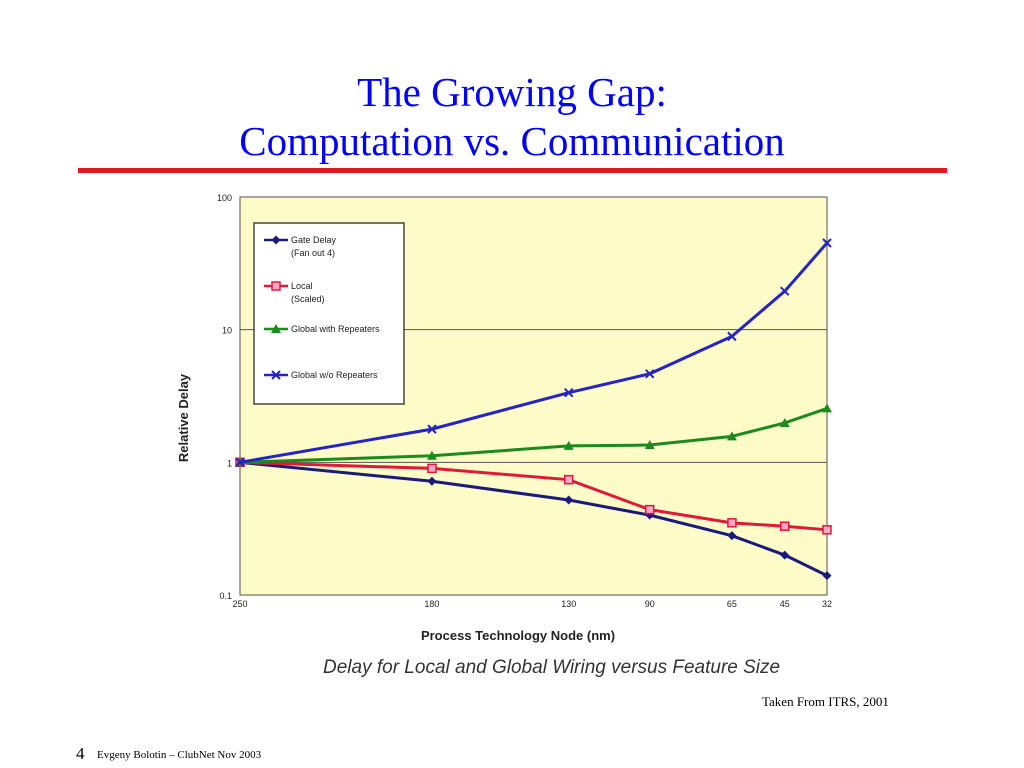 This screenshot has width=1024, height=768. Describe the element at coordinates (335, 329) in the screenshot. I see `legend-label: Global with Repeaters` at that location.